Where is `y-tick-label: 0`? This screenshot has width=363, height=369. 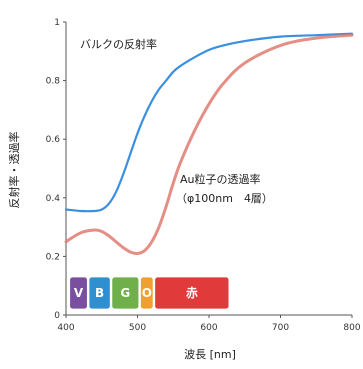 y-tick-label: 0 is located at coordinates (57, 316).